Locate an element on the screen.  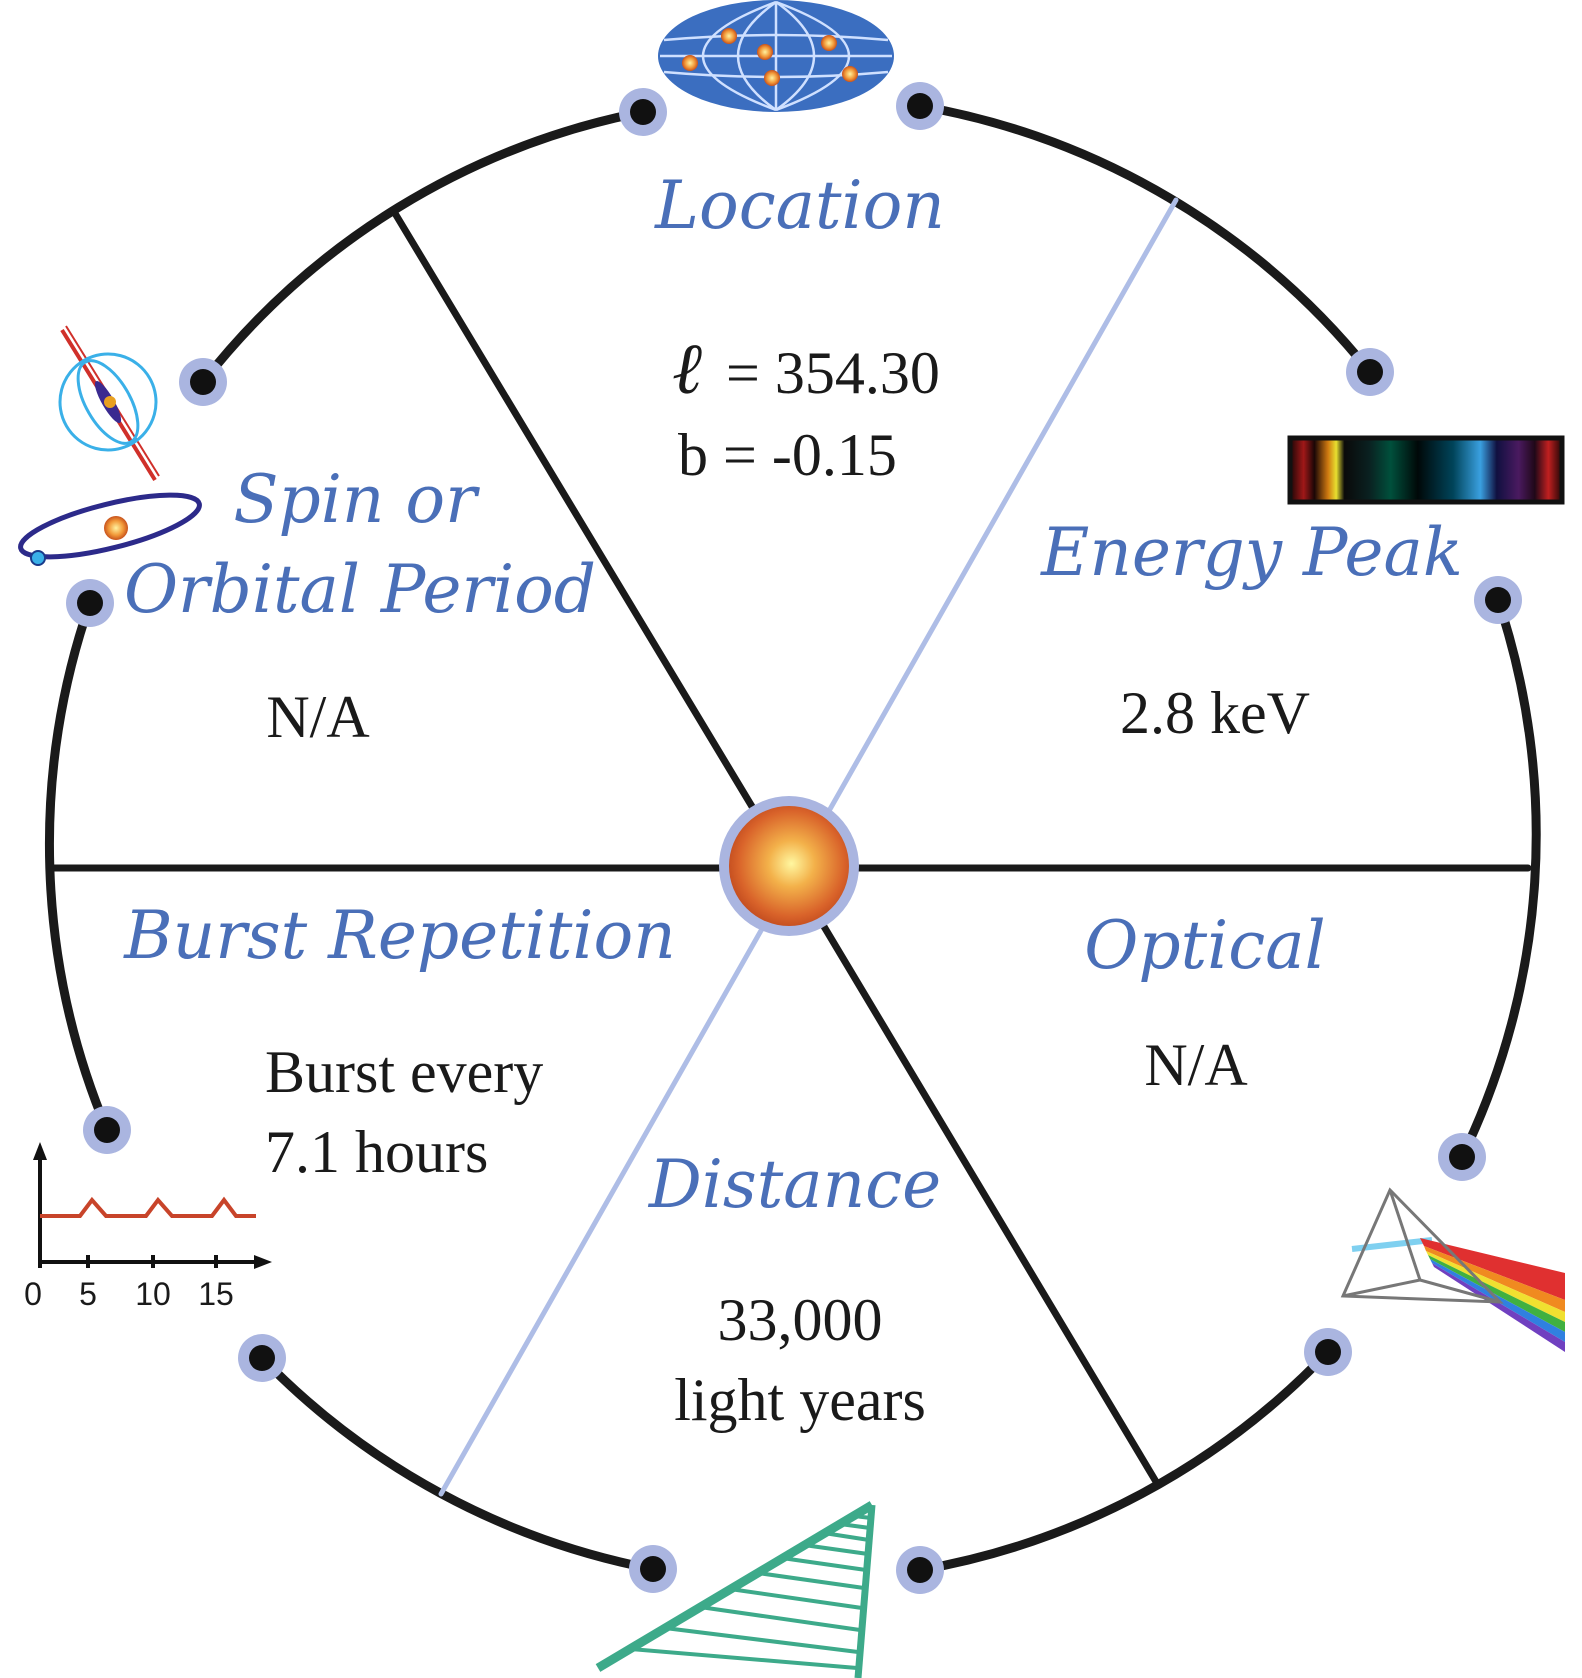
pulsar-orbit-icon is located at coordinates (110, 445).